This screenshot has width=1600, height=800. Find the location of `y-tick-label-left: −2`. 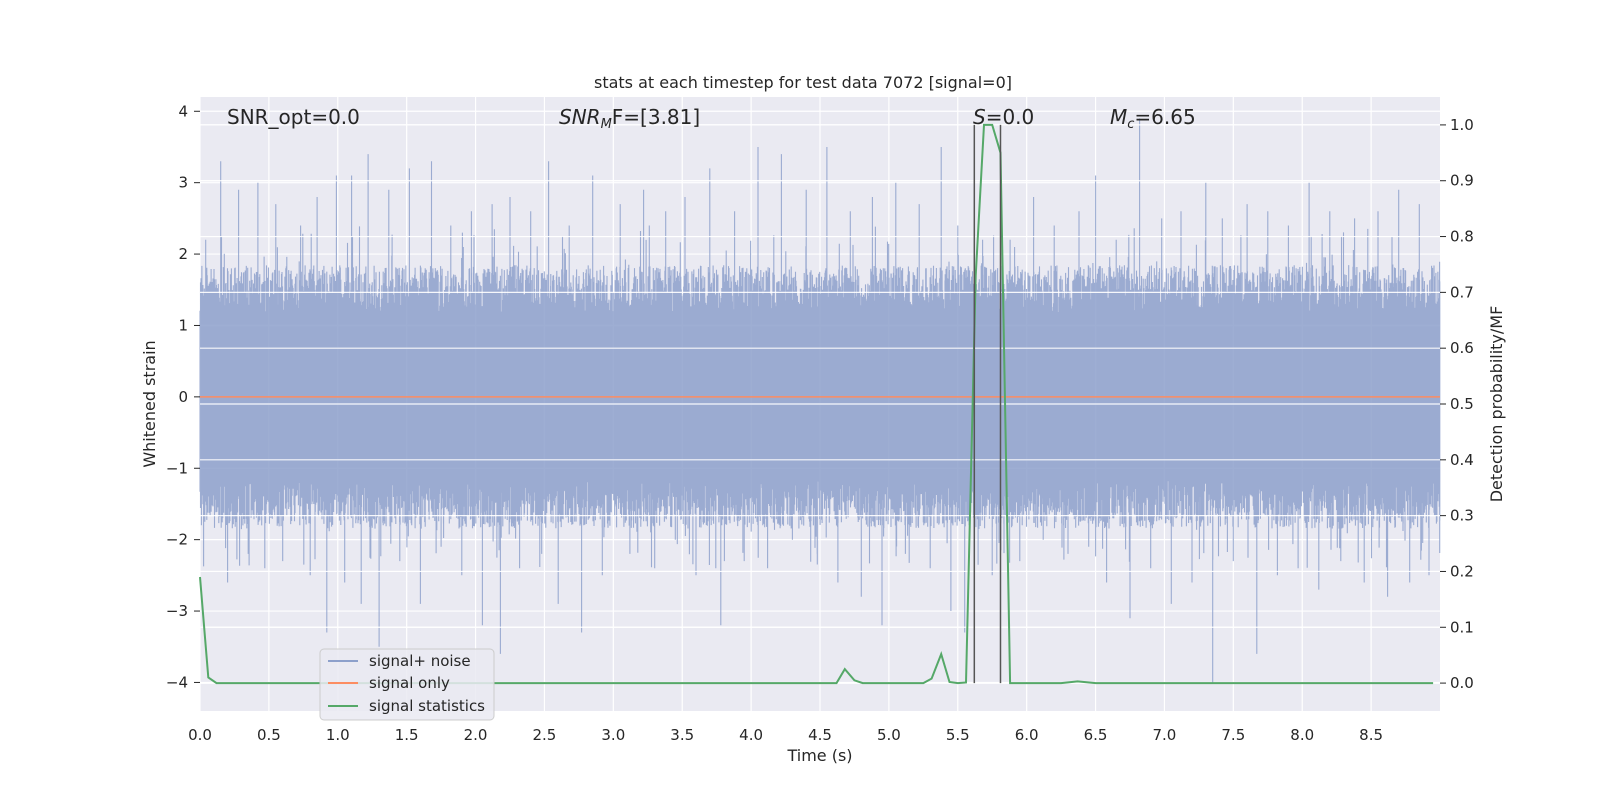

y-tick-label-left: −2 is located at coordinates (177, 540).